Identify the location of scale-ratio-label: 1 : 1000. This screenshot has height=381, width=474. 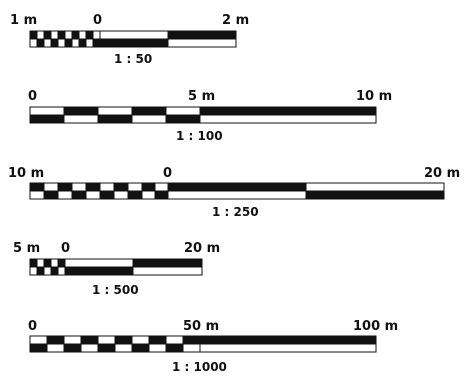
(199, 367).